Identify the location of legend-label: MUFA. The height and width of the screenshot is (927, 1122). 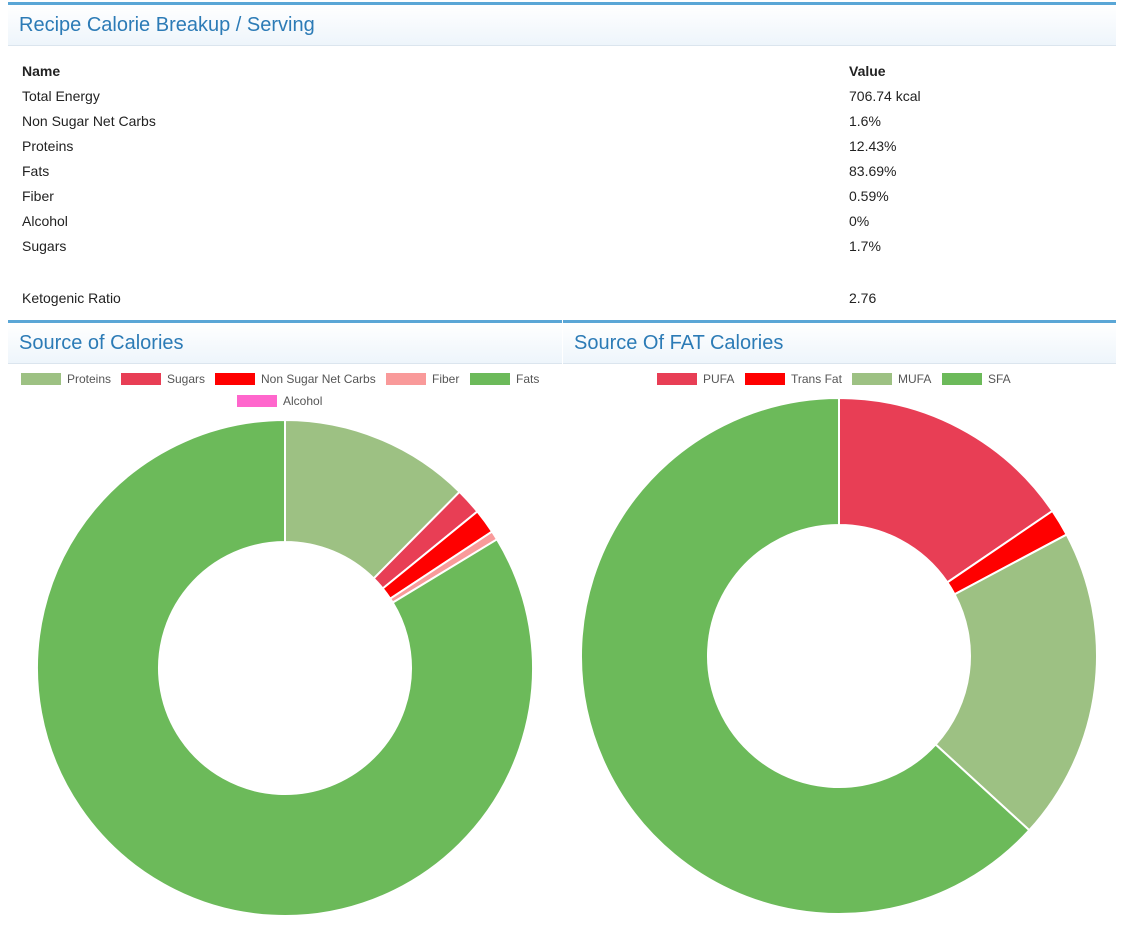
(915, 379).